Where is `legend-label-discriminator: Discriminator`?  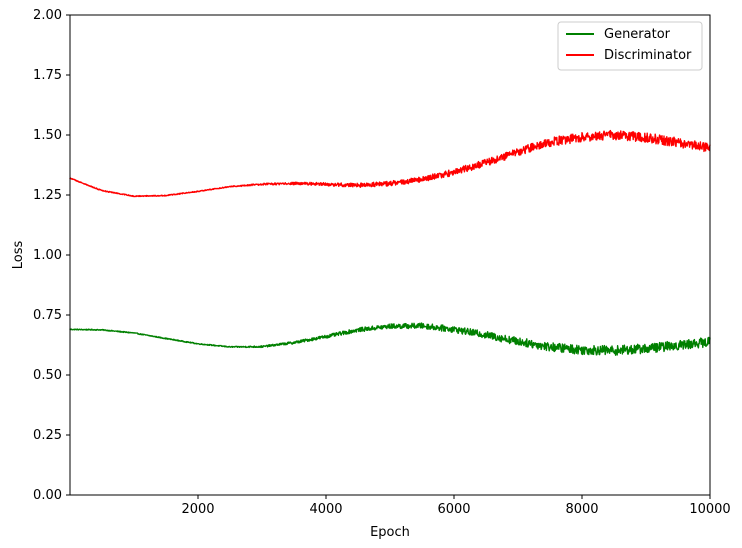
legend-label-discriminator: Discriminator is located at coordinates (648, 55).